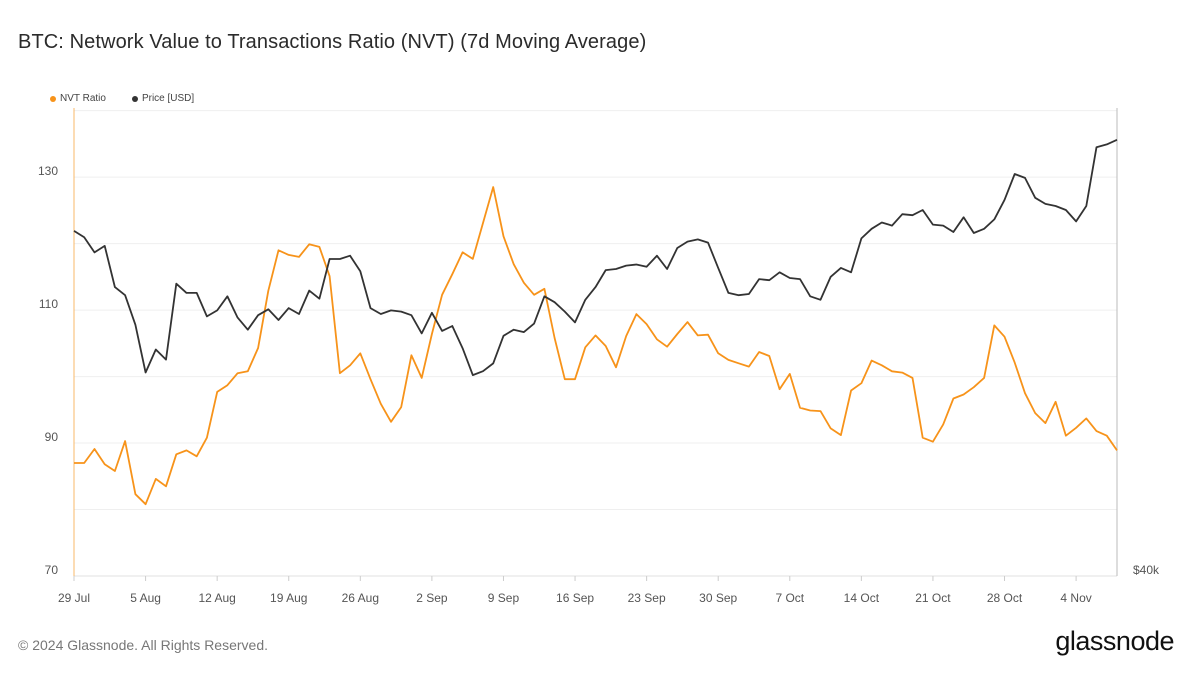 The height and width of the screenshot is (675, 1200). What do you see at coordinates (143, 645) in the screenshot?
I see `copyright-footer: © 2024 Glassnode. All Rights Reserved.` at bounding box center [143, 645].